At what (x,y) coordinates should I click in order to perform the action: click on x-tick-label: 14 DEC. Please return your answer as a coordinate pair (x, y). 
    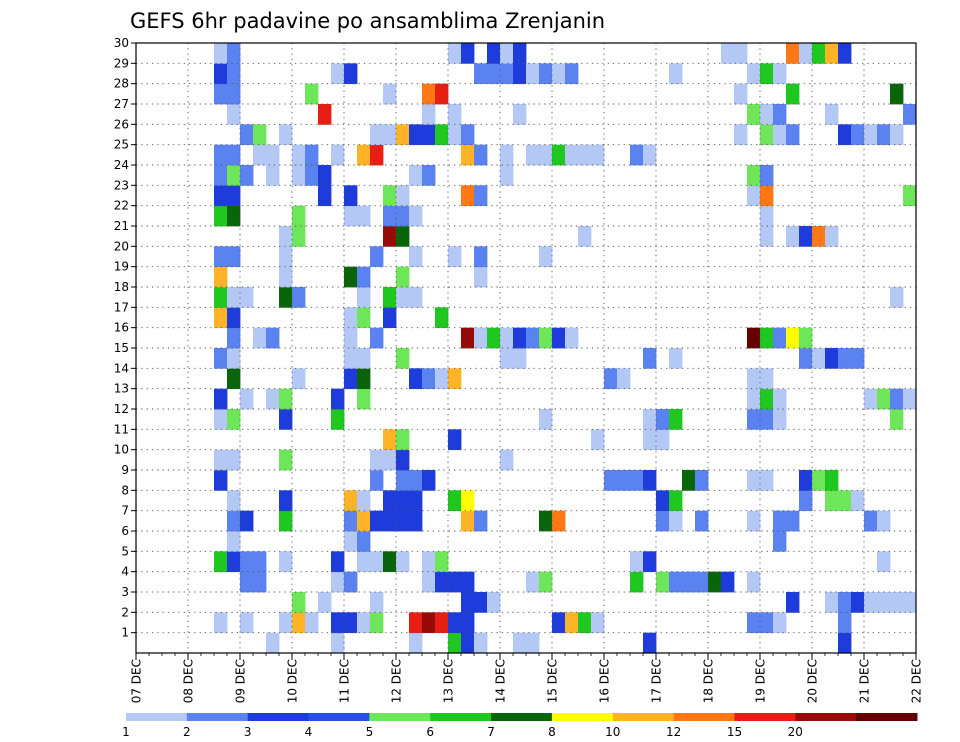
    Looking at the image, I should click on (501, 681).